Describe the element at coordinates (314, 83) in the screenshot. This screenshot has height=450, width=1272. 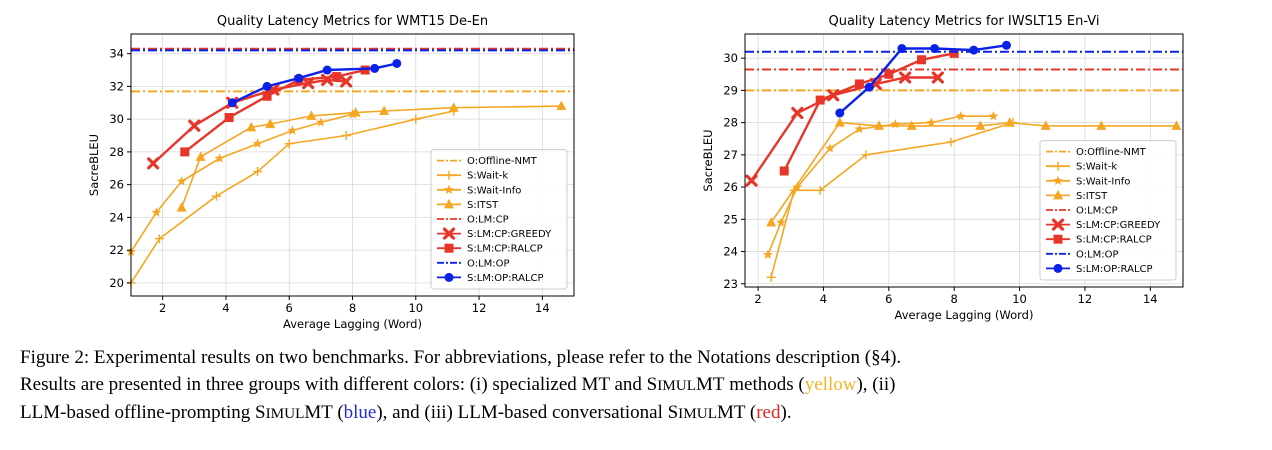
I see `series-s-lm-op-ralcp` at that location.